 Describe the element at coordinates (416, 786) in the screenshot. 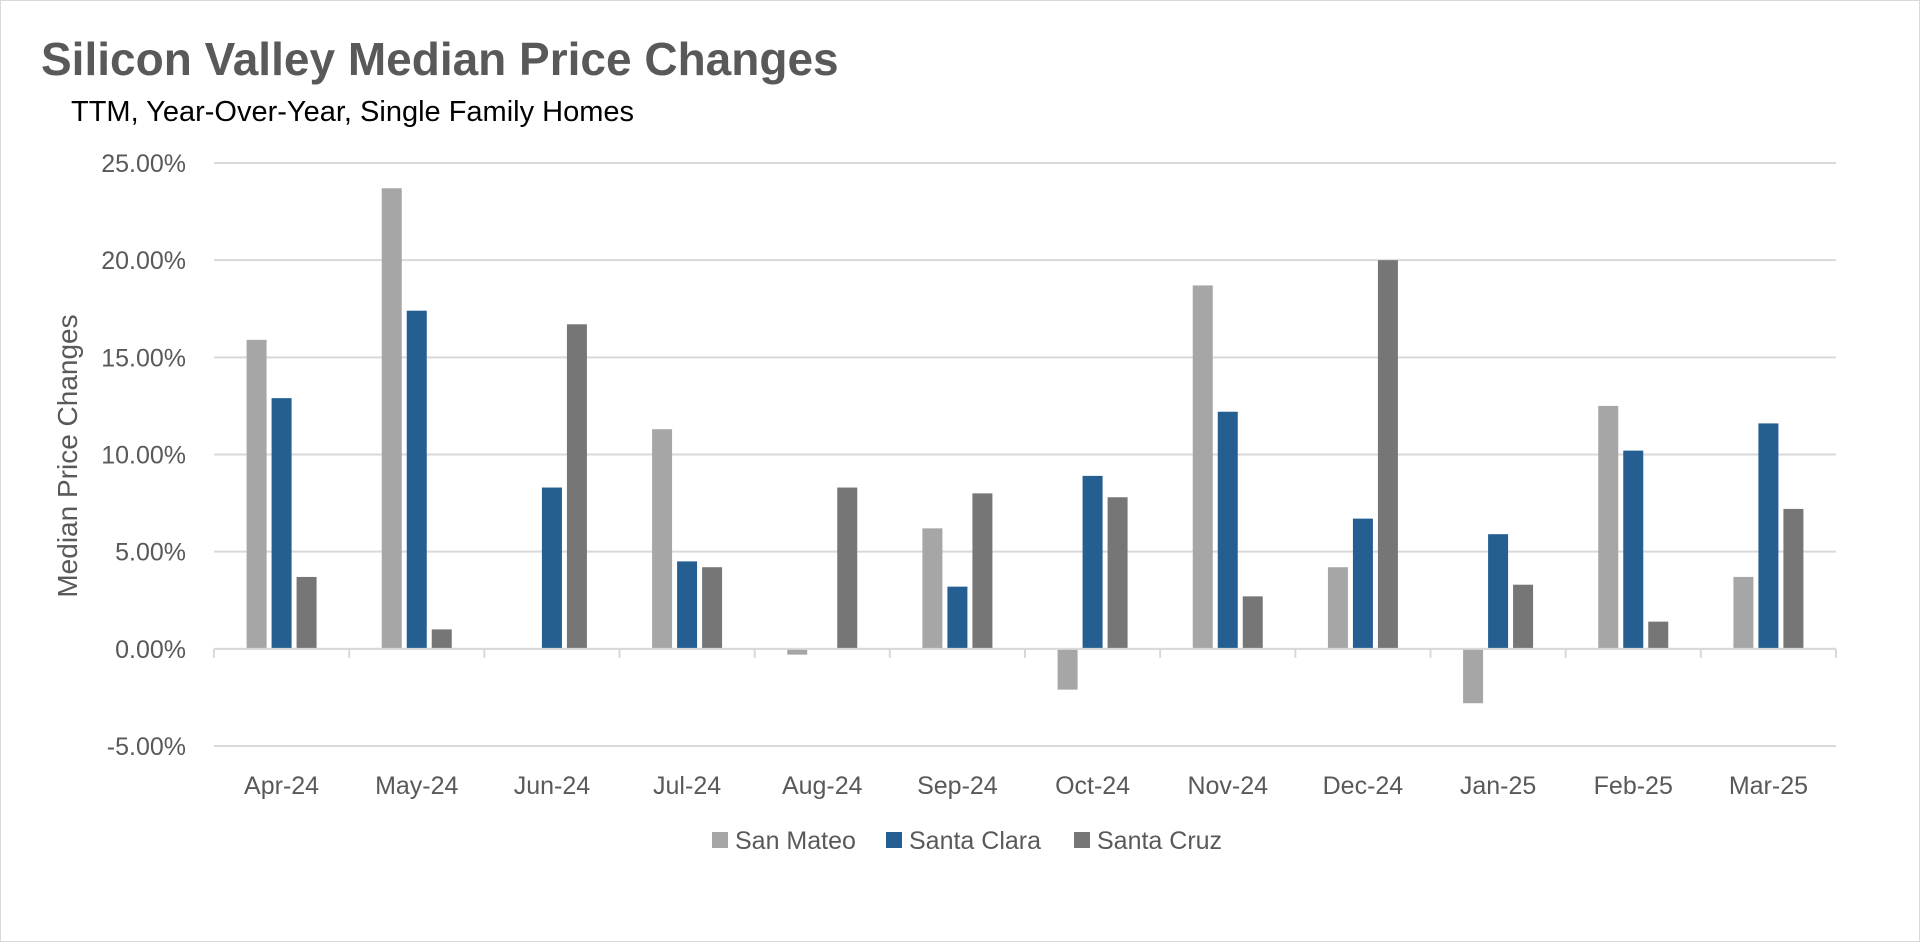

I see `x-tick-label: May-24` at that location.